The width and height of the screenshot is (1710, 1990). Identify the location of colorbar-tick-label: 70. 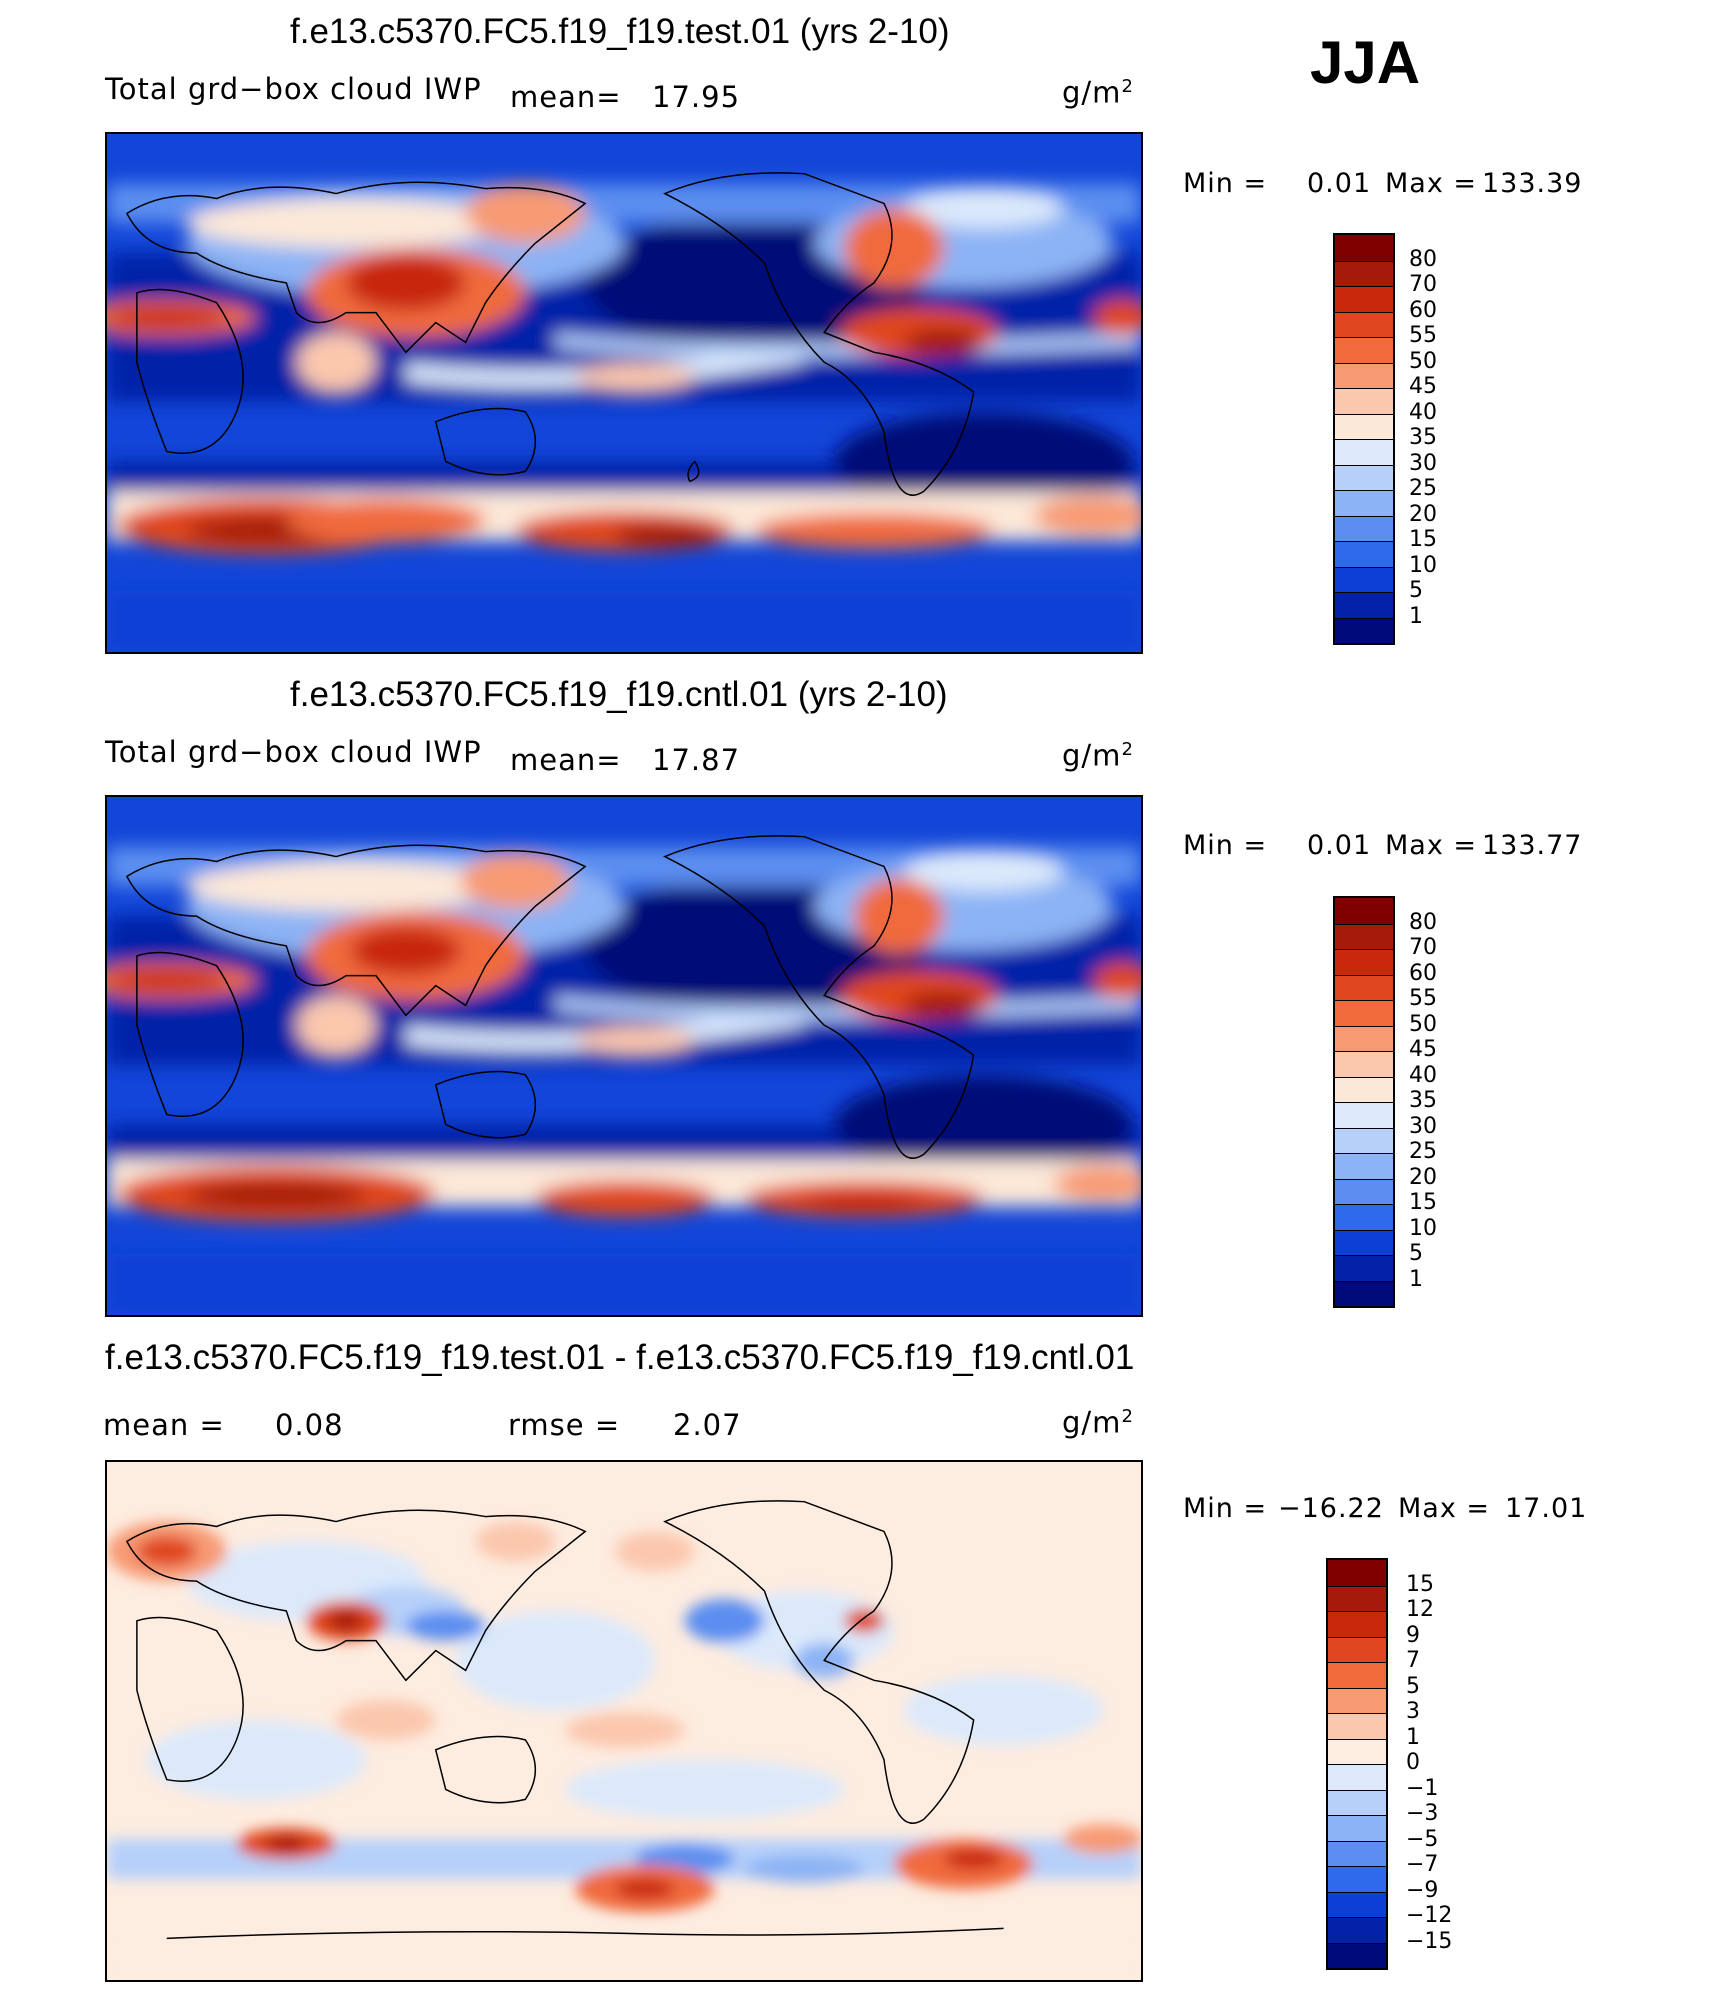
(1423, 947).